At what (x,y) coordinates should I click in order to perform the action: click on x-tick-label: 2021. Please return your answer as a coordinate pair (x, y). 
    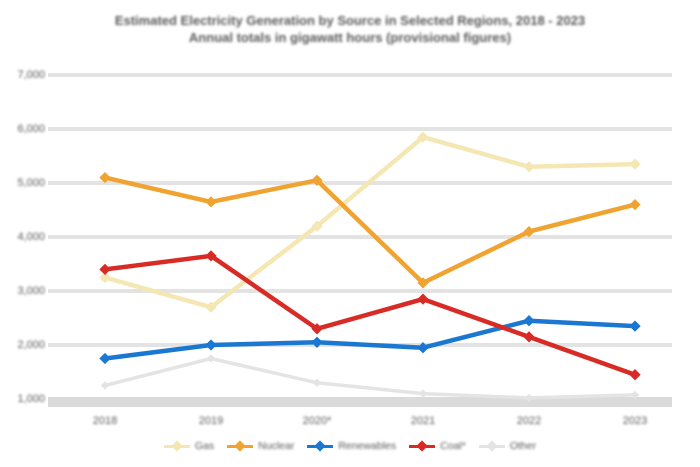
    Looking at the image, I should click on (423, 421).